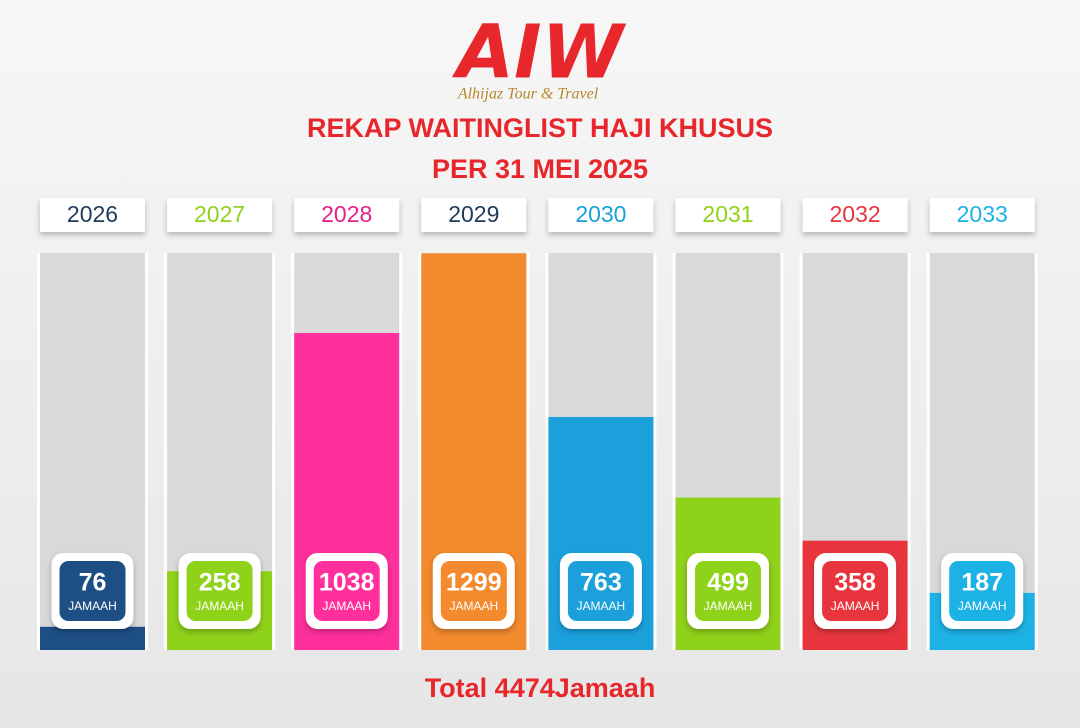 This screenshot has width=1080, height=728. I want to click on x-tick-label: 2027, so click(219, 214).